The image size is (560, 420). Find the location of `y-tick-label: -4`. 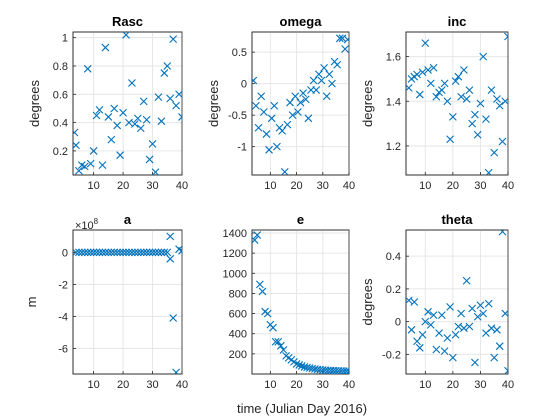

y-tick-label: -4 is located at coordinates (63, 317).